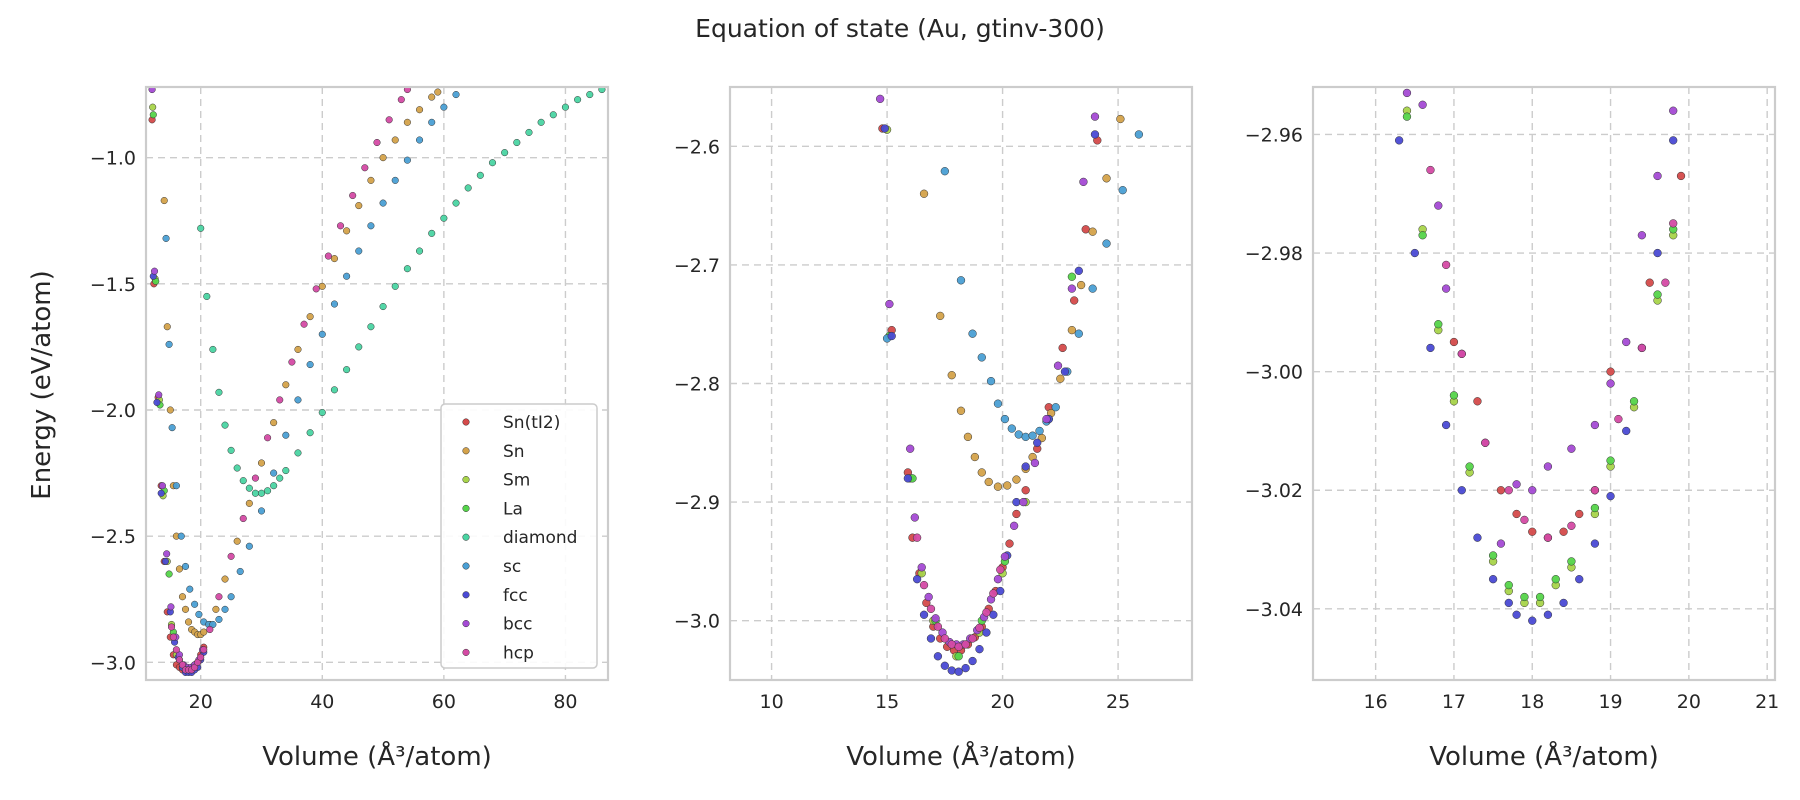  I want to click on y-tick-label: −2.6, so click(697, 147).